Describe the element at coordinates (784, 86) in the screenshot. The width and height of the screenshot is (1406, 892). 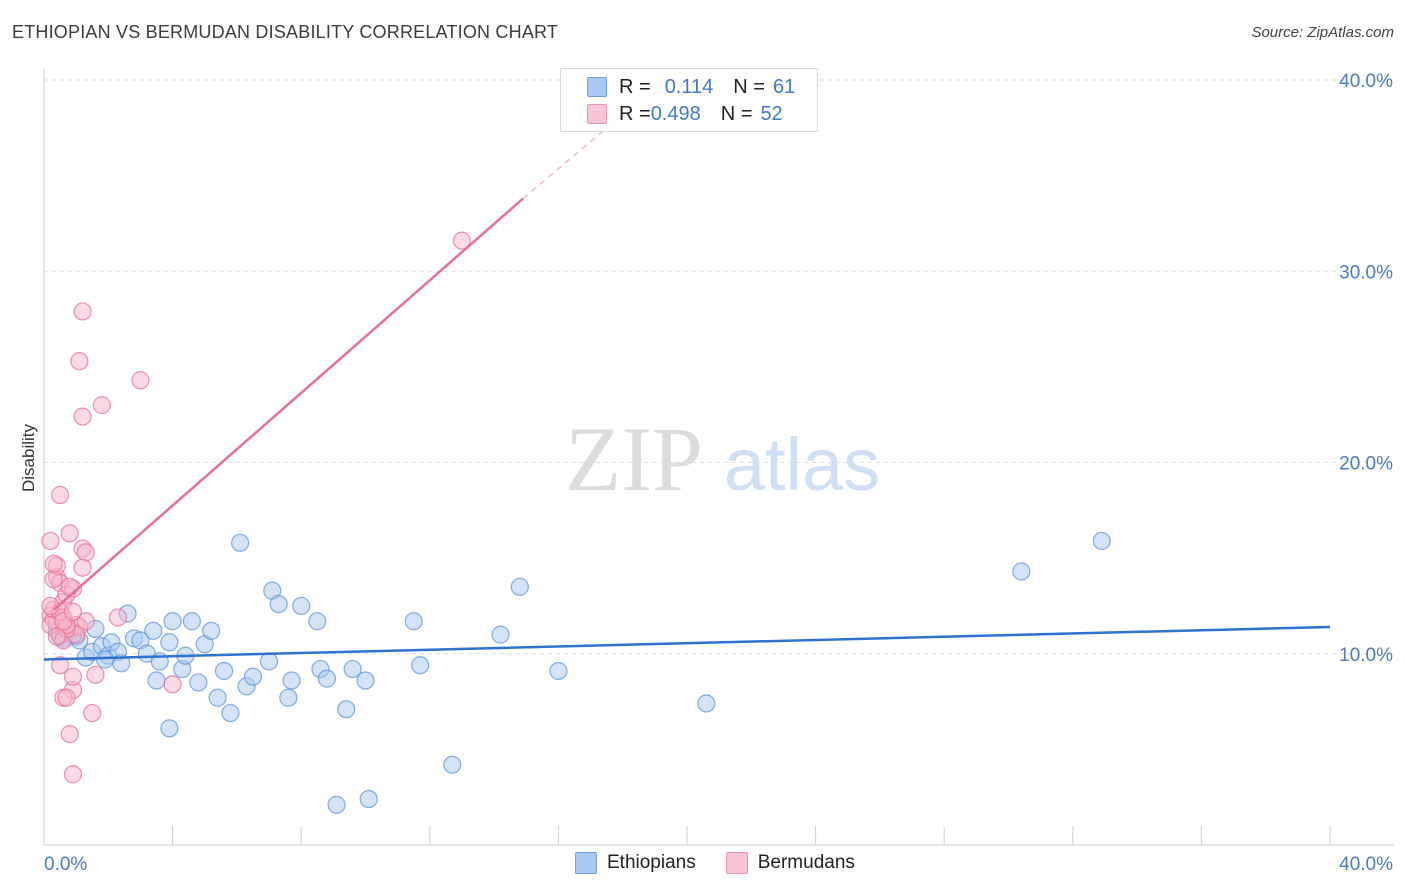
I see `legend-n-value: 61` at that location.